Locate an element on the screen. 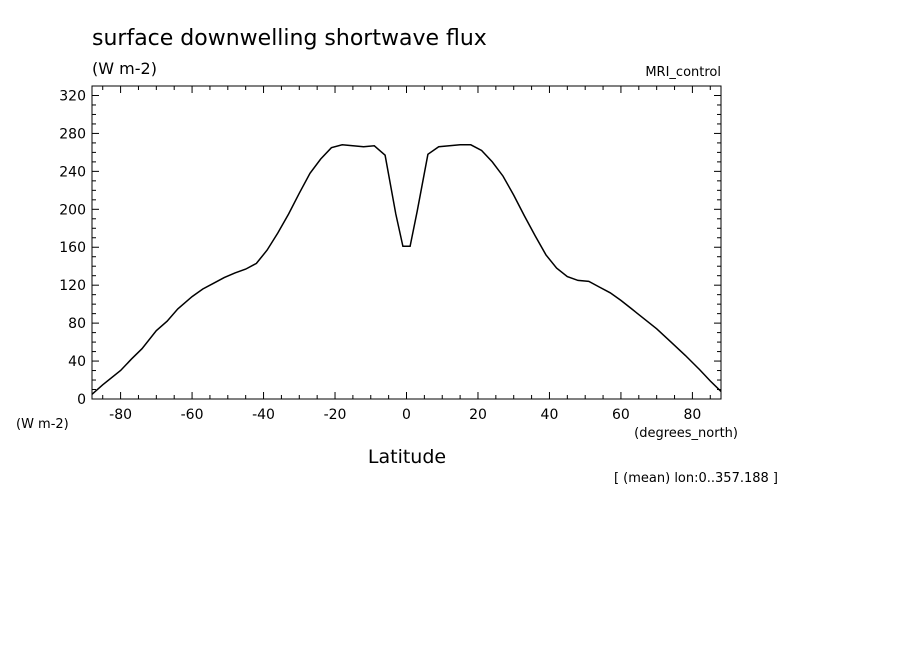 Image resolution: width=904 pixels, height=654 pixels. y-tick-label: 120 is located at coordinates (72, 286).